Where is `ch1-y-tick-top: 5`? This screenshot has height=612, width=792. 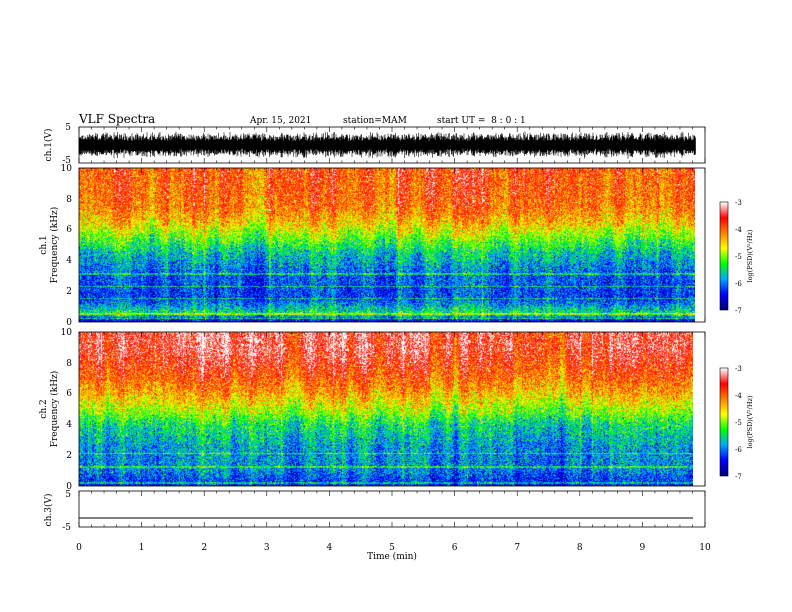 ch1-y-tick-top: 5 is located at coordinates (68, 128).